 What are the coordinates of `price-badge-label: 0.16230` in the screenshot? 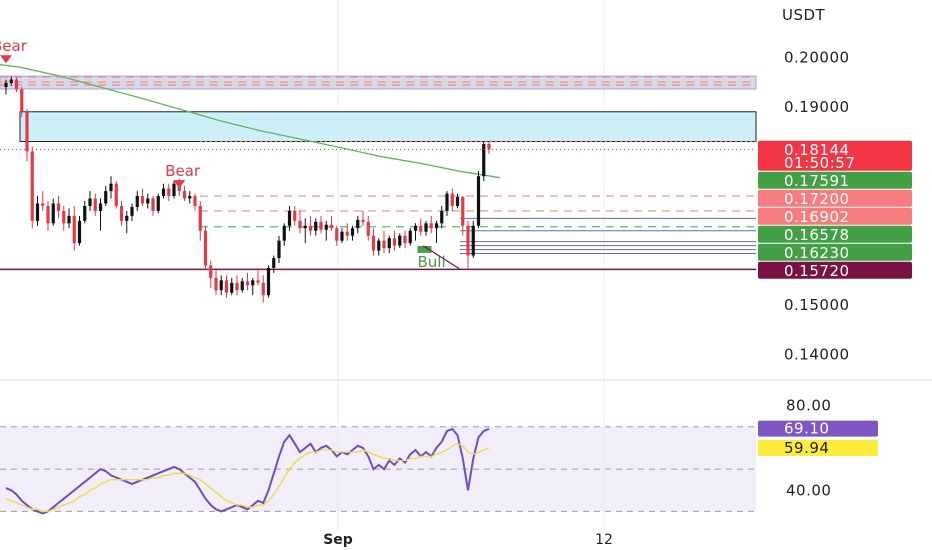 It's located at (817, 253).